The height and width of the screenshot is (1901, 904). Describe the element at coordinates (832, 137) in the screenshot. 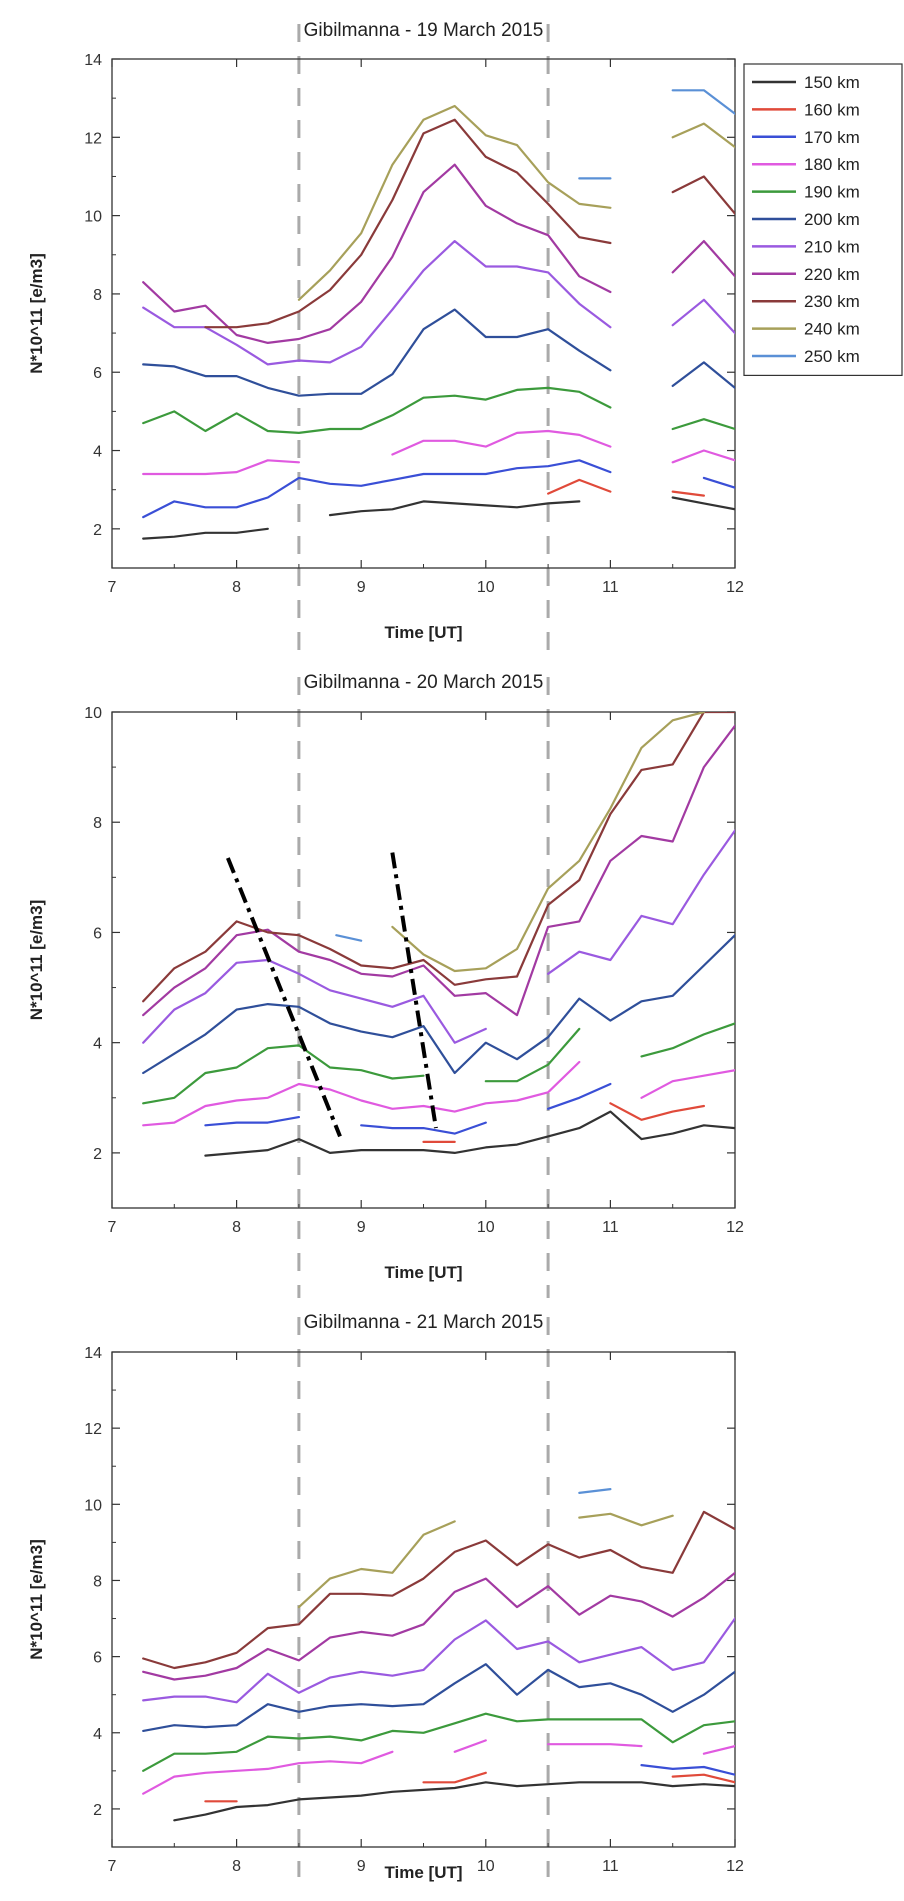

I see `legend-label: 170 km` at that location.